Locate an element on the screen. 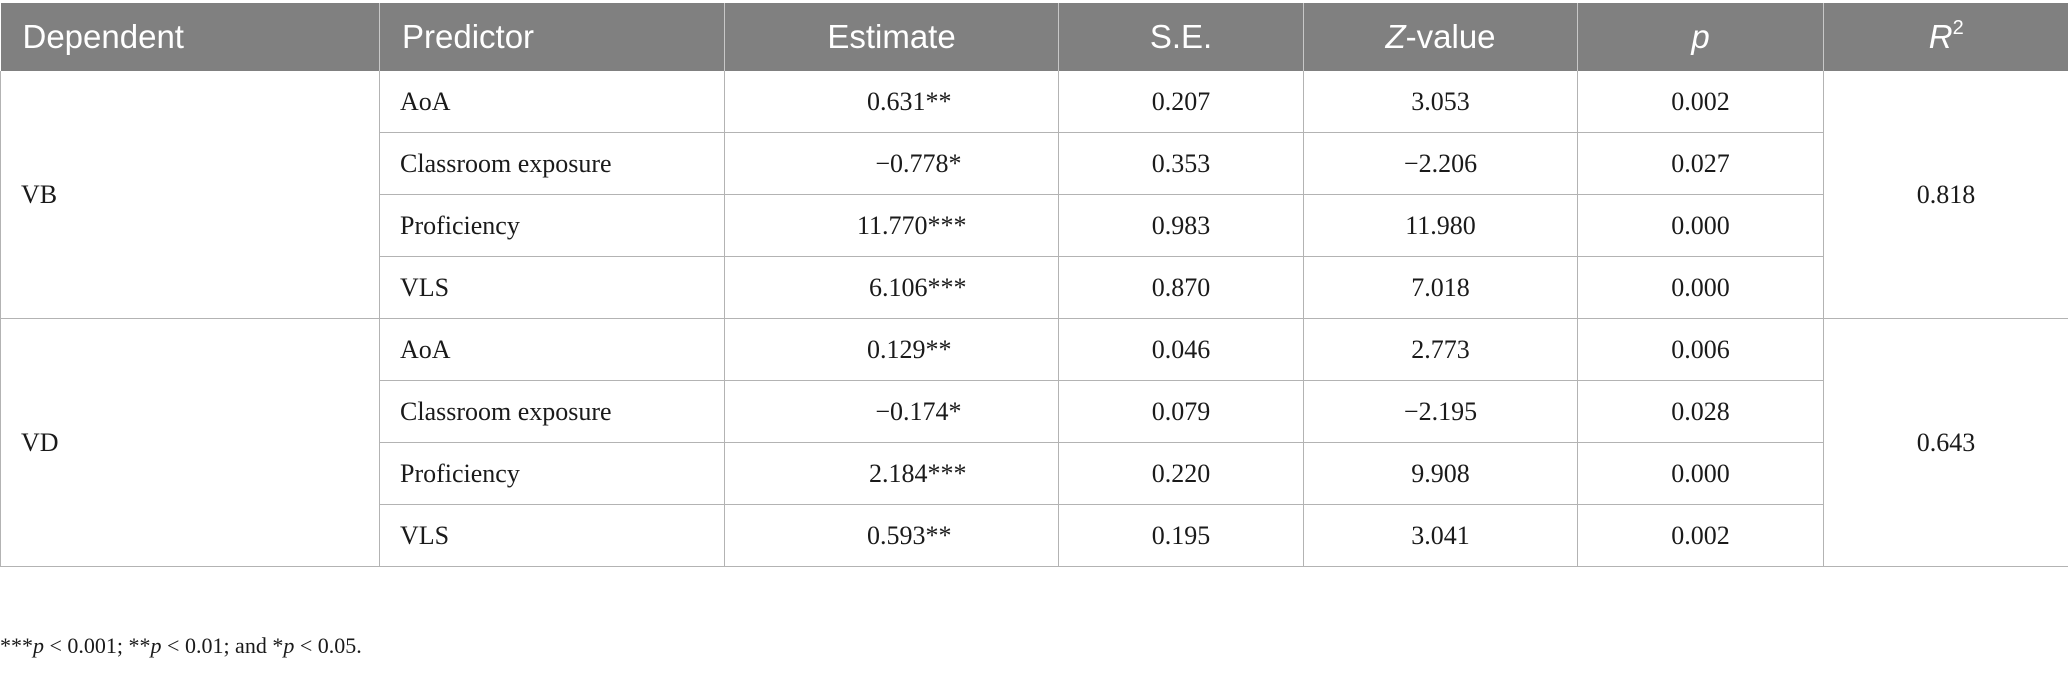 This screenshot has height=674, width=2068. table-row: Proficiency 2.184*** 0.220 9.908 0.000 is located at coordinates (1034, 473).